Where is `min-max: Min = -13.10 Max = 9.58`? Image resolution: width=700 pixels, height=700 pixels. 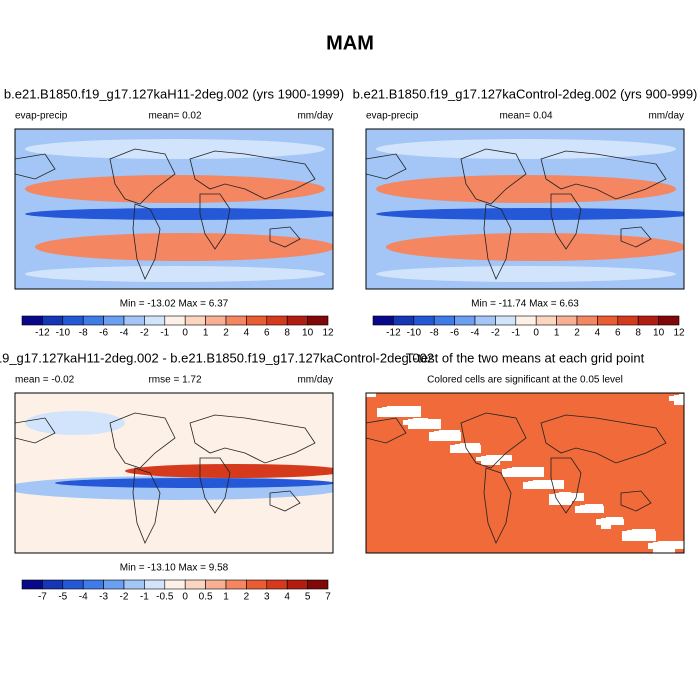 min-max: Min = -13.10 Max = 9.58 is located at coordinates (174, 568).